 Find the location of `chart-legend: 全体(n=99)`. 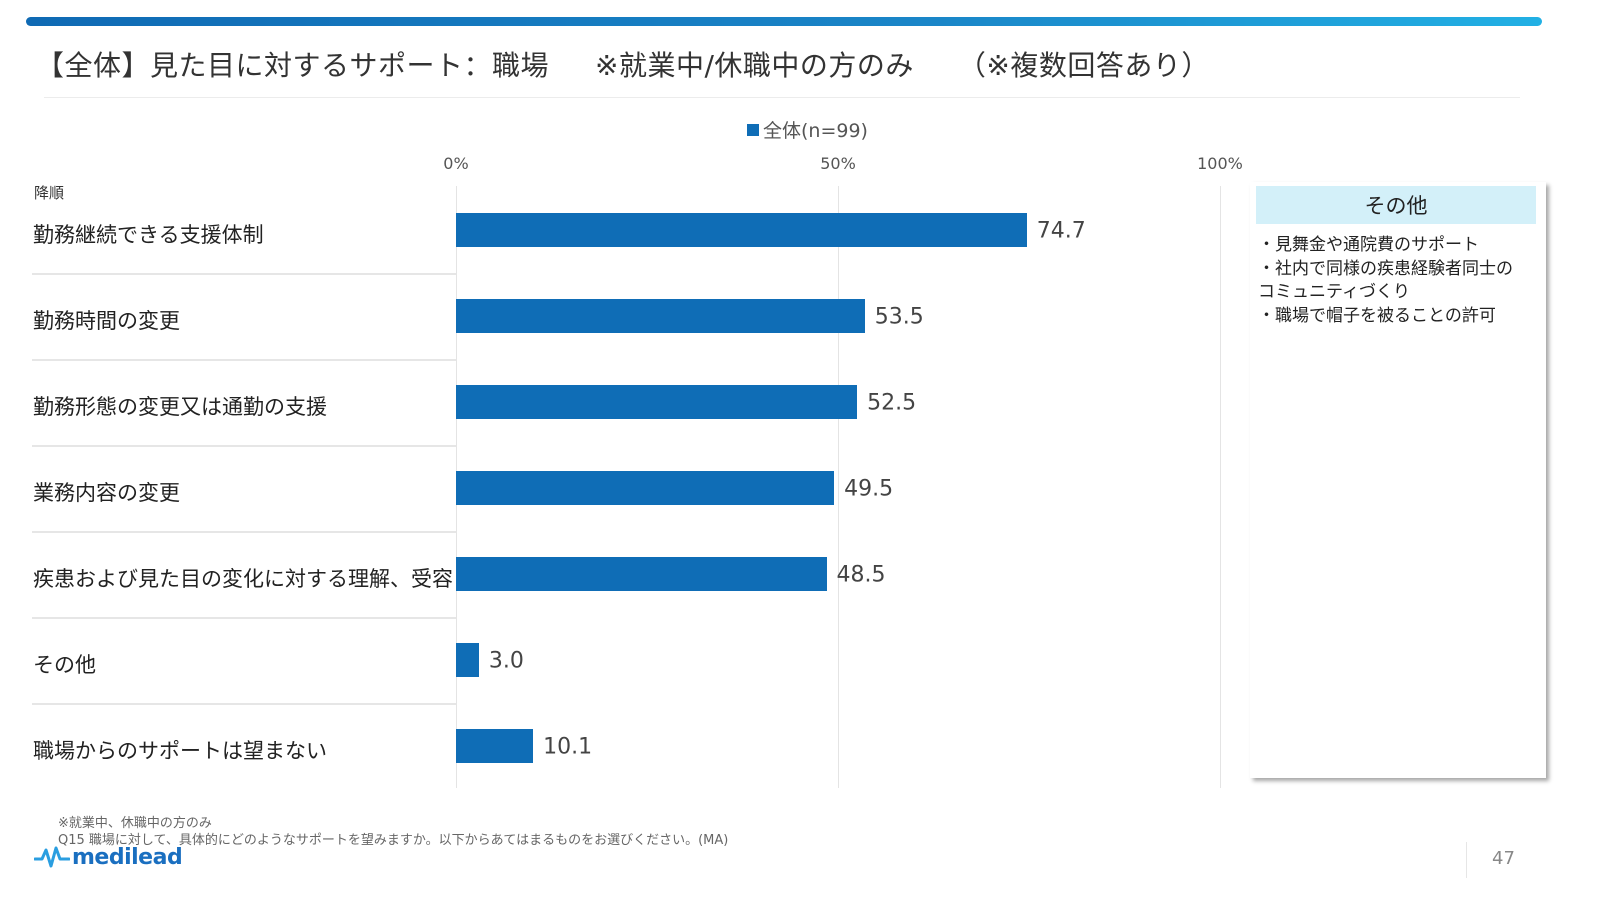

chart-legend: 全体(n=99) is located at coordinates (807, 129).